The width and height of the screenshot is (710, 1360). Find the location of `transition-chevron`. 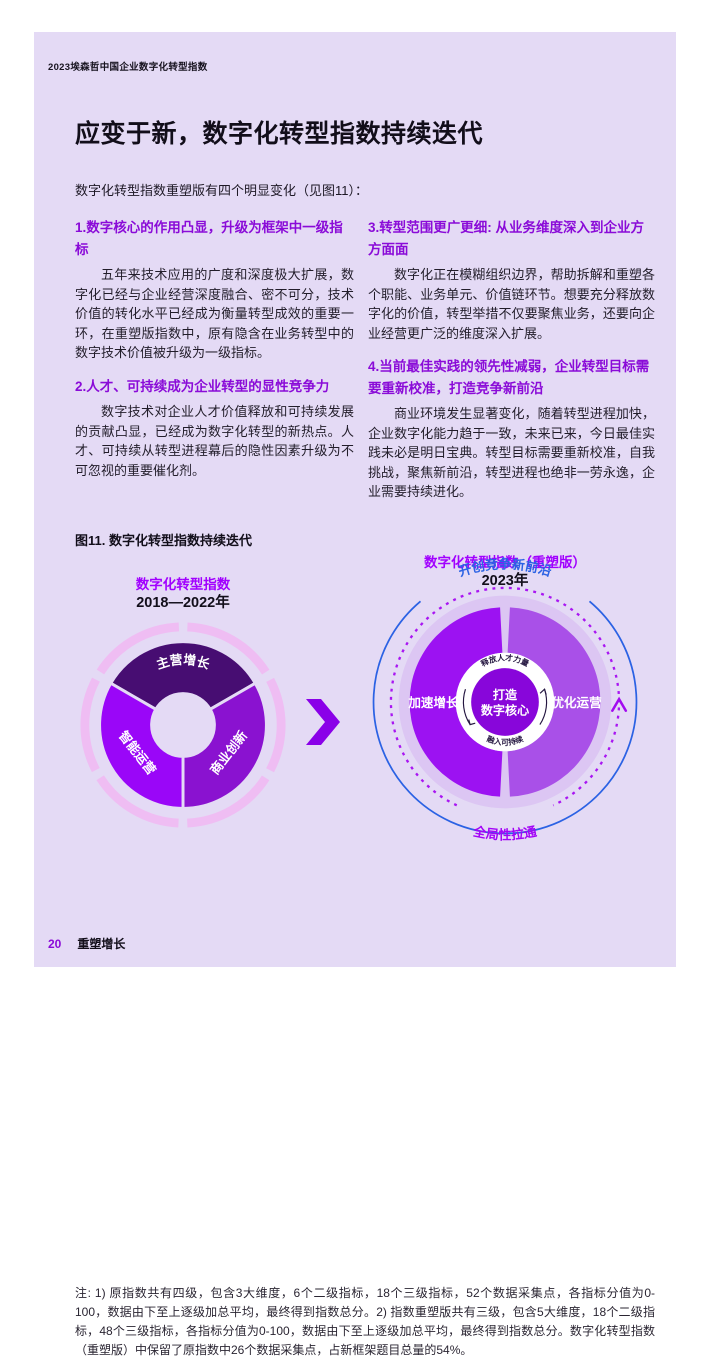

transition-chevron is located at coordinates (323, 724).